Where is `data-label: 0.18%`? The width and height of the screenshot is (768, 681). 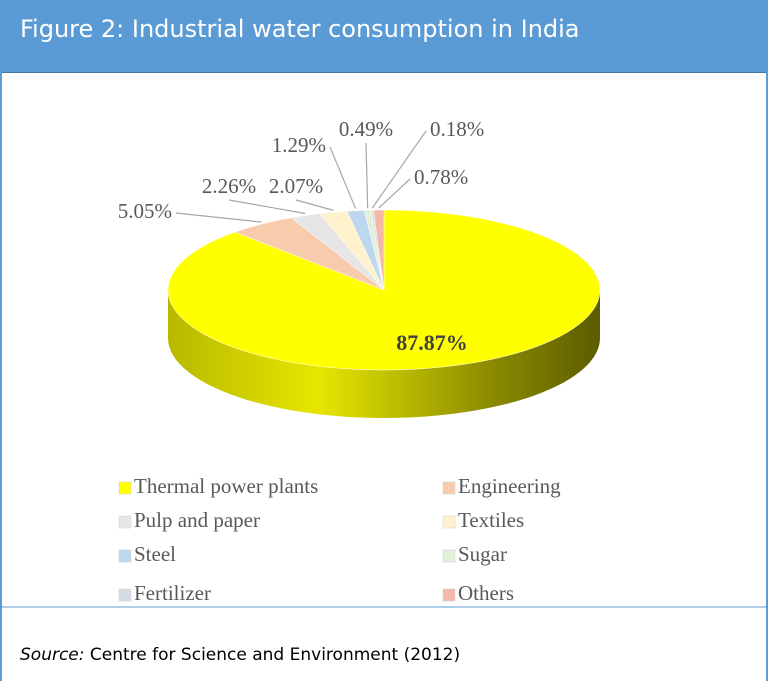 data-label: 0.18% is located at coordinates (457, 129).